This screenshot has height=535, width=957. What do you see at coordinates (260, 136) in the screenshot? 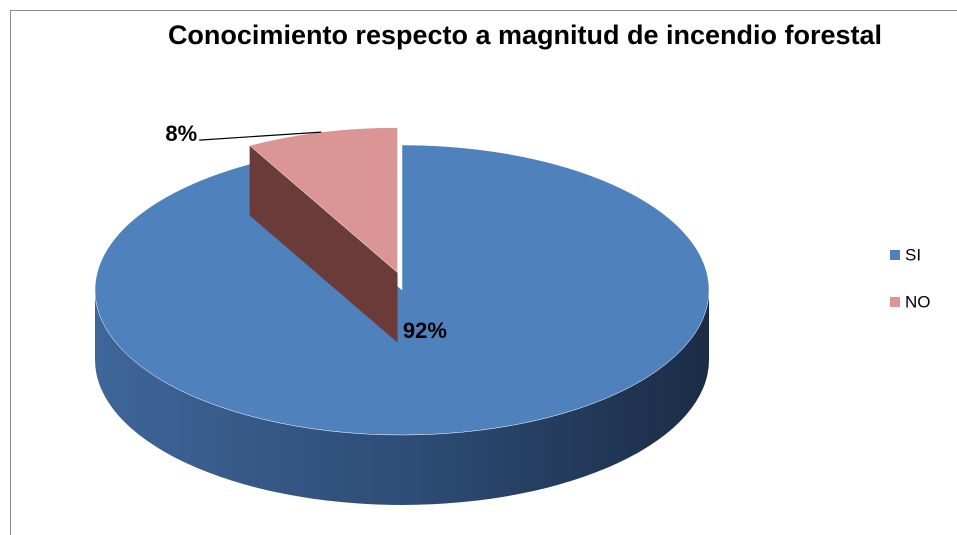
I see `leader-line` at bounding box center [260, 136].